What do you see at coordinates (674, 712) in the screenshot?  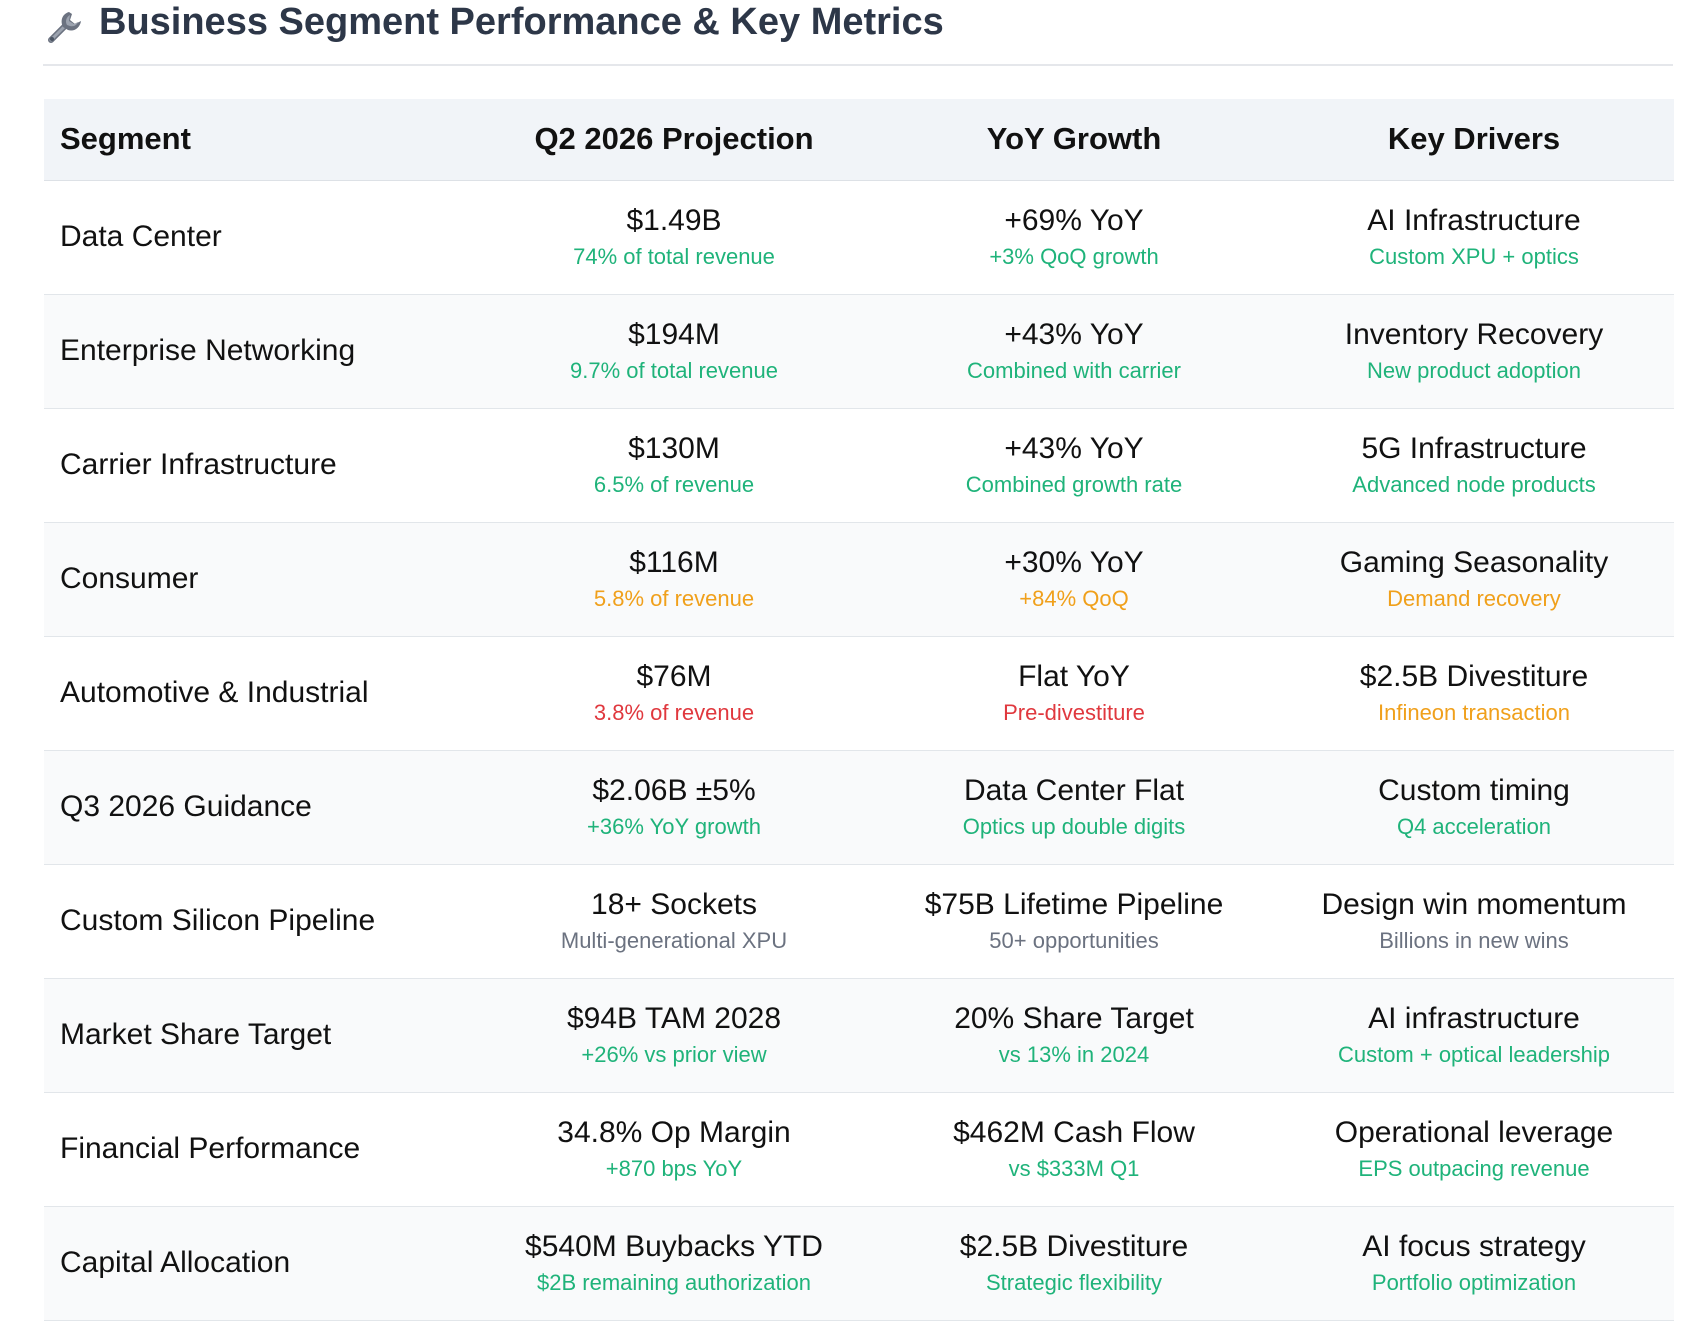 I see `cell-projection-note: 3.8% of revenue` at bounding box center [674, 712].